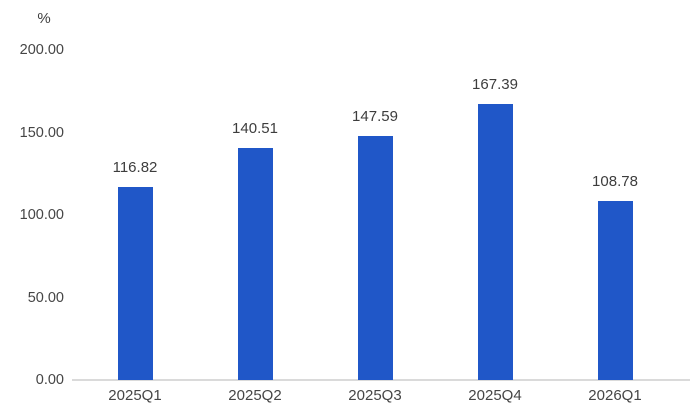  Describe the element at coordinates (135, 168) in the screenshot. I see `bar-value-label: 116.82` at that location.